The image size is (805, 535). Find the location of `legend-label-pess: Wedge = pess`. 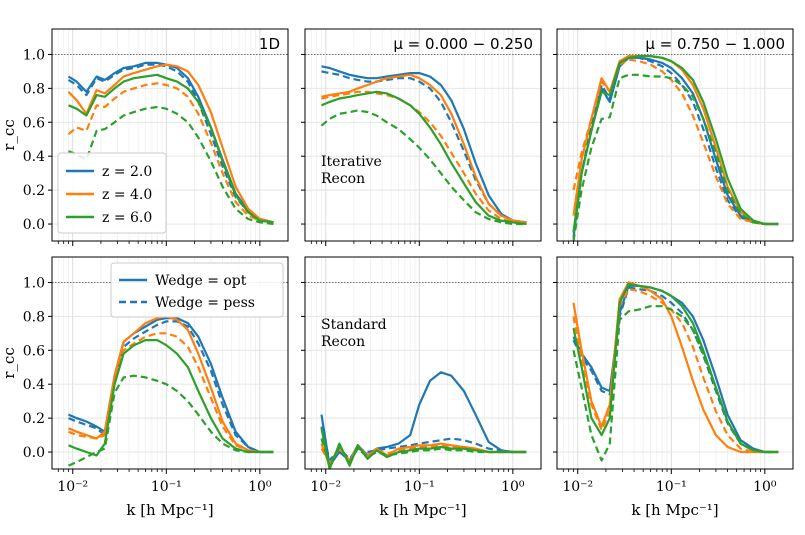

legend-label-pess: Wedge = pess is located at coordinates (205, 303).